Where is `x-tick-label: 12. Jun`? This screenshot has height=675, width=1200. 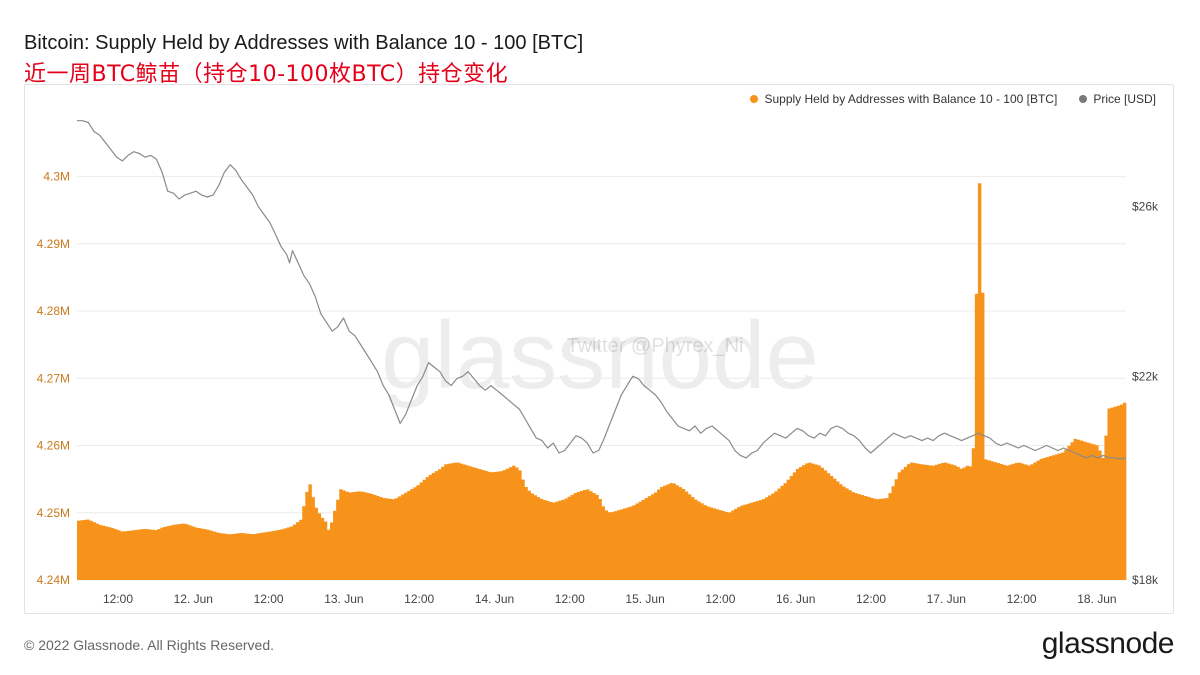 x-tick-label: 12. Jun is located at coordinates (193, 599).